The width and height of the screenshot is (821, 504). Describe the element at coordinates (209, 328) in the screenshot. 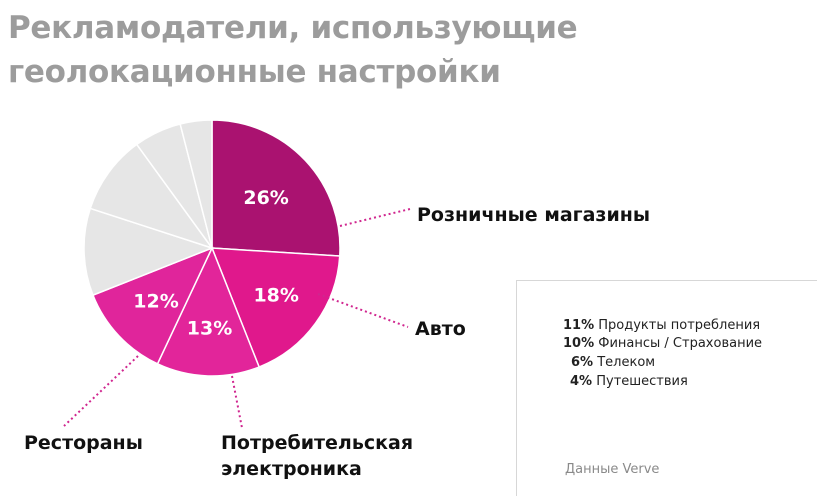

I see `slice-value-label: 13%` at that location.